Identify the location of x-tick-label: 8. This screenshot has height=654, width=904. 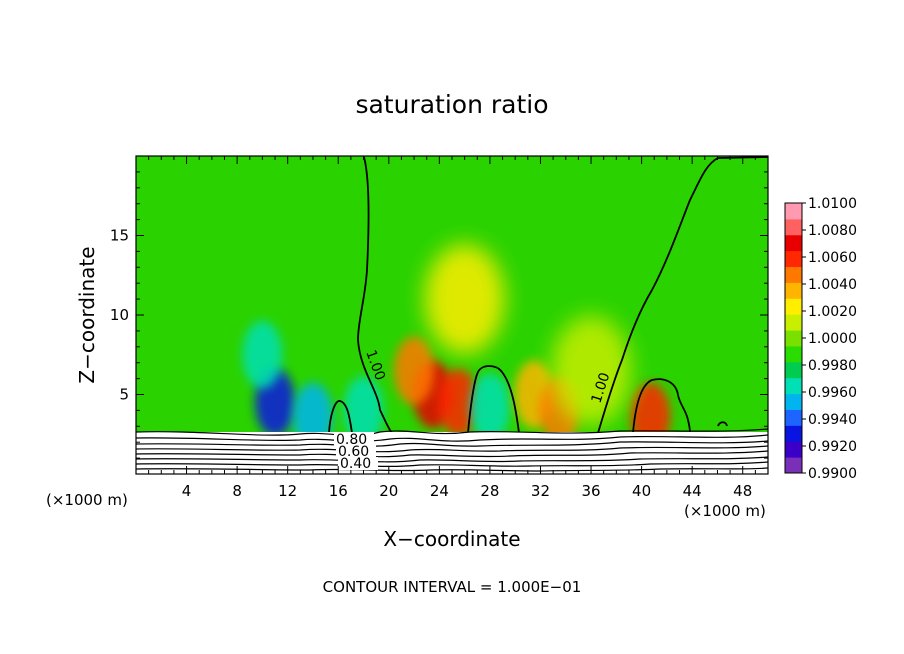
(237, 491).